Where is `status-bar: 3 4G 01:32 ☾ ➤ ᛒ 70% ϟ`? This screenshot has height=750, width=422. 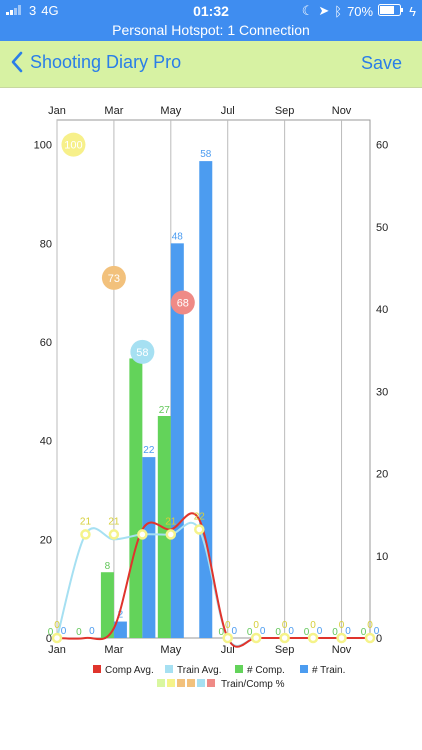
status-bar: 3 4G 01:32 ☾ ➤ ᛒ 70% ϟ is located at coordinates (211, 11).